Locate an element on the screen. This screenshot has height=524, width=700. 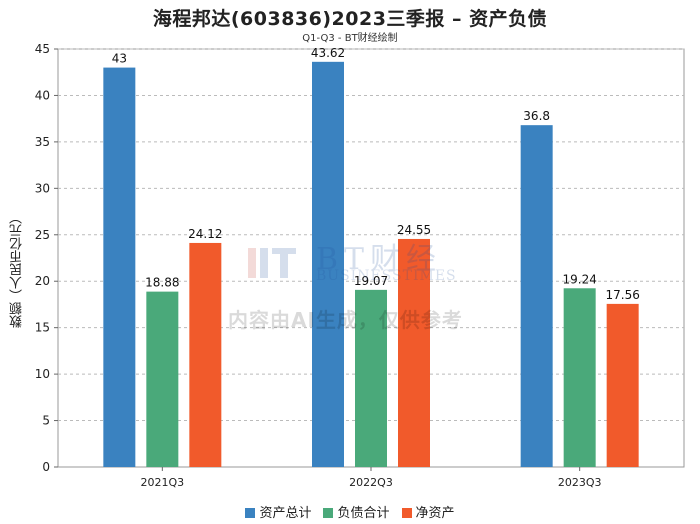
legend-label: 资产总计 is located at coordinates (285, 513).